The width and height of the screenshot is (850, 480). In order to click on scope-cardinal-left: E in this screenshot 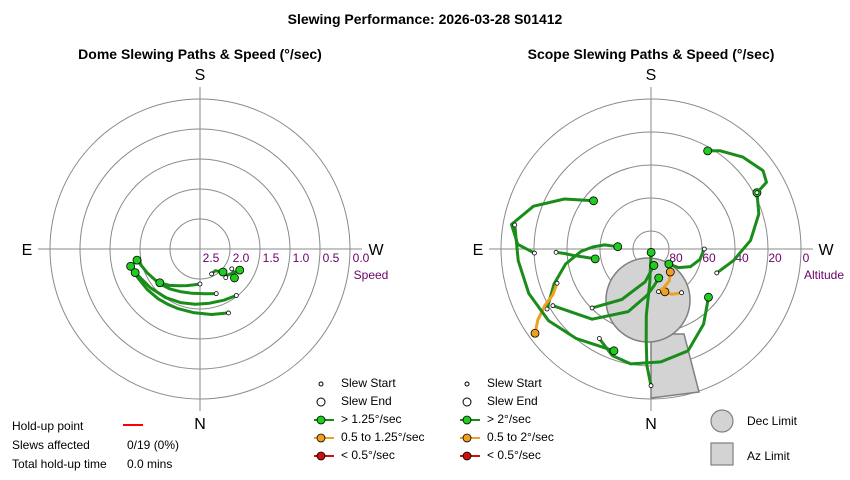, I will do `click(478, 250)`.